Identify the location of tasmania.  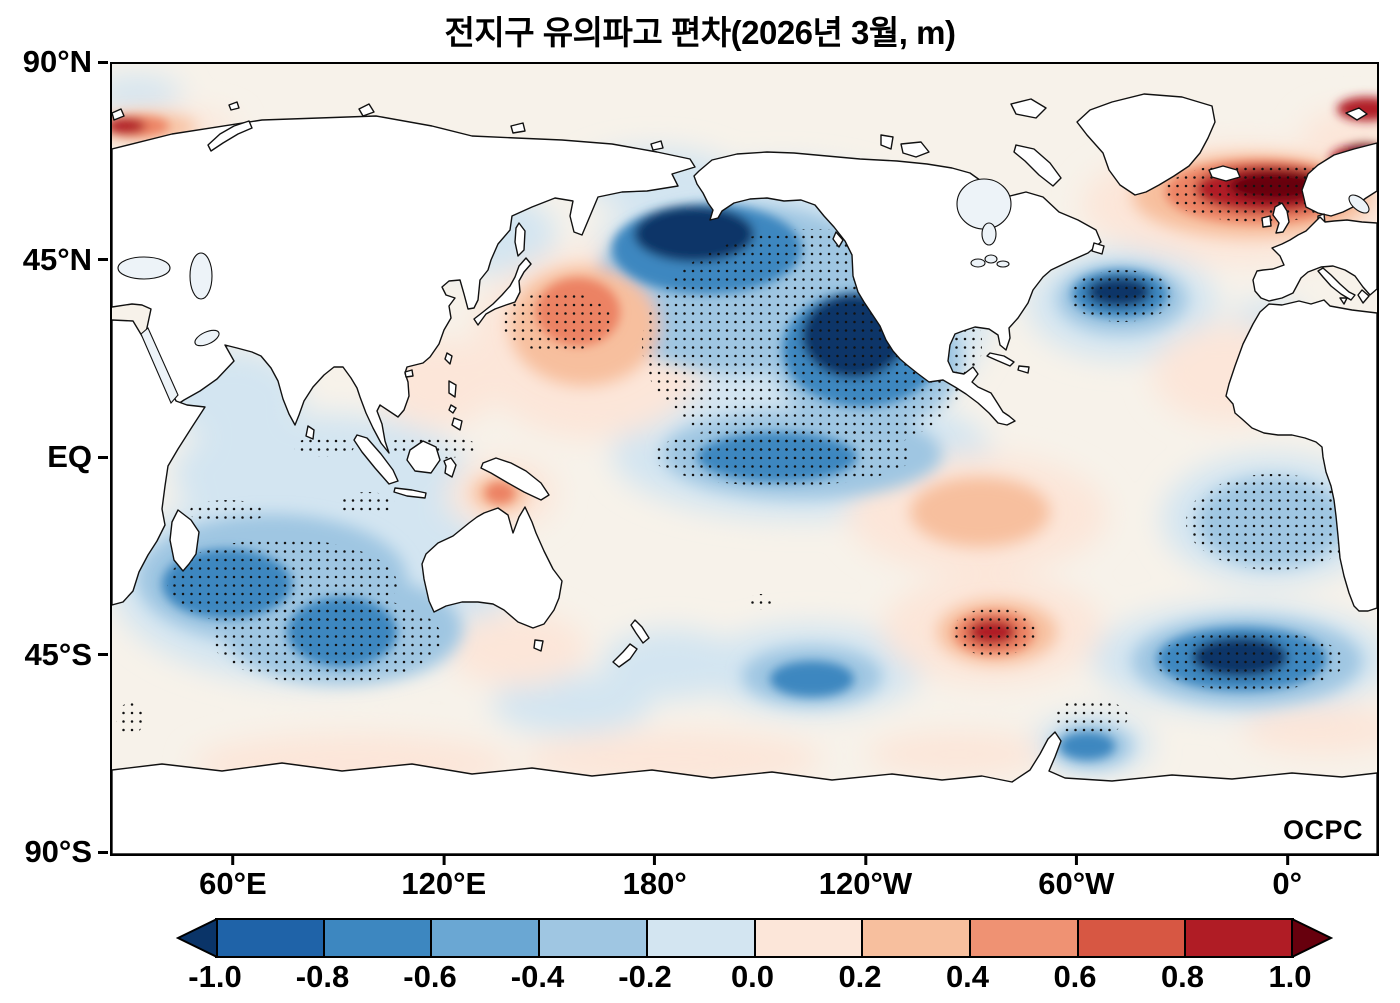
(538, 645).